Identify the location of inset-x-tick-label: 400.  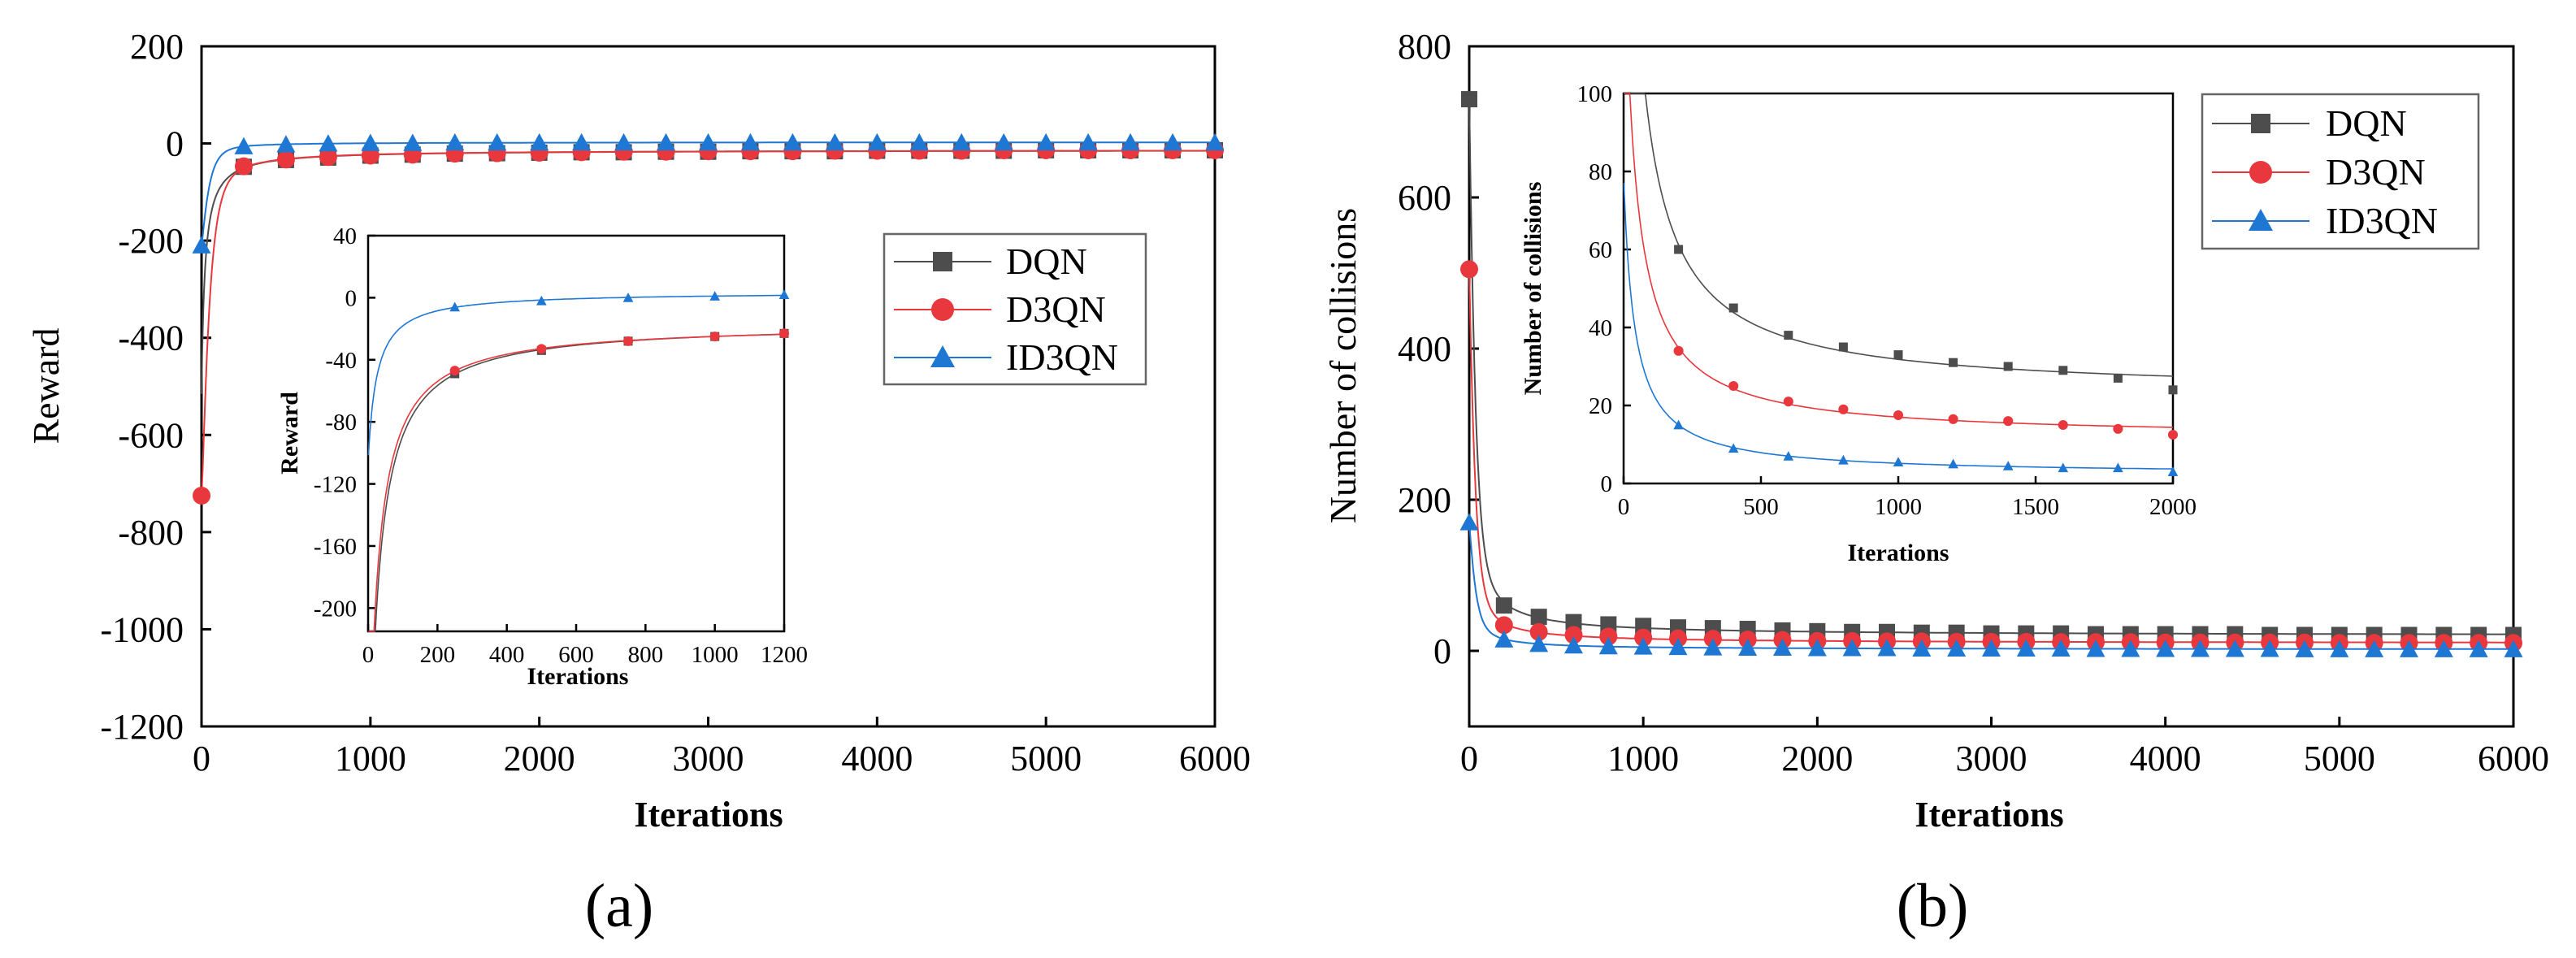
(507, 655).